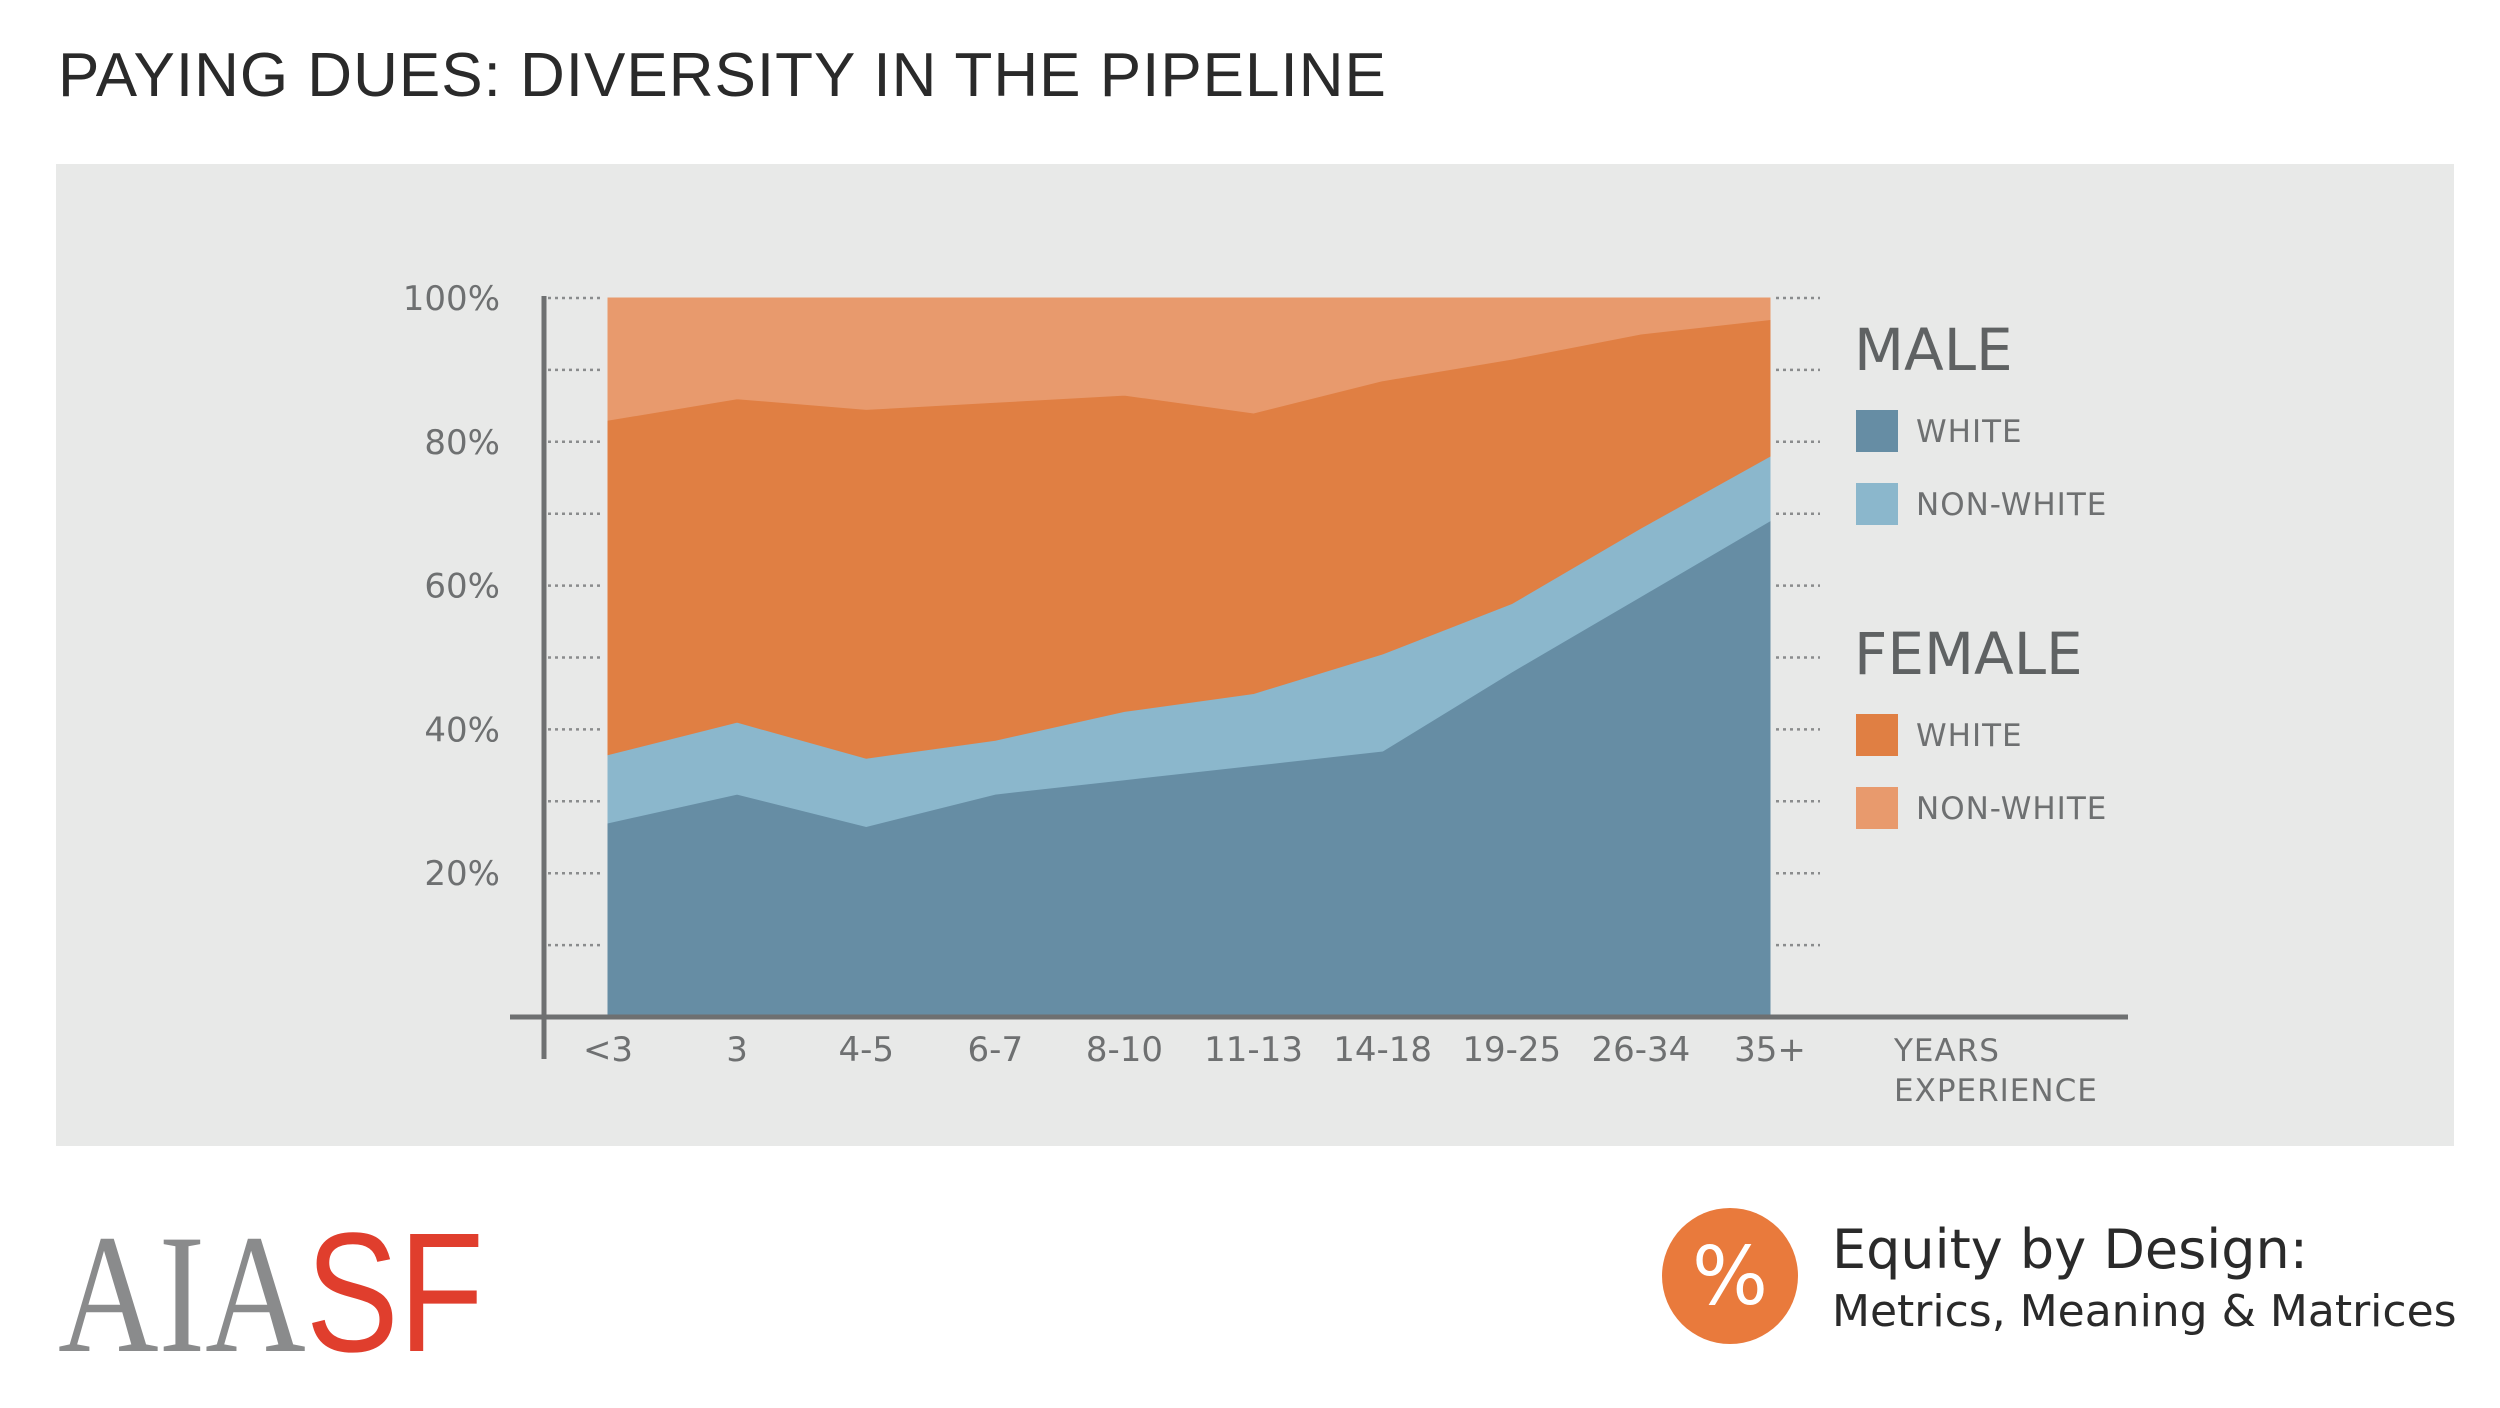 The image size is (2500, 1408). What do you see at coordinates (462, 730) in the screenshot?
I see `y-tick-label: 40%` at bounding box center [462, 730].